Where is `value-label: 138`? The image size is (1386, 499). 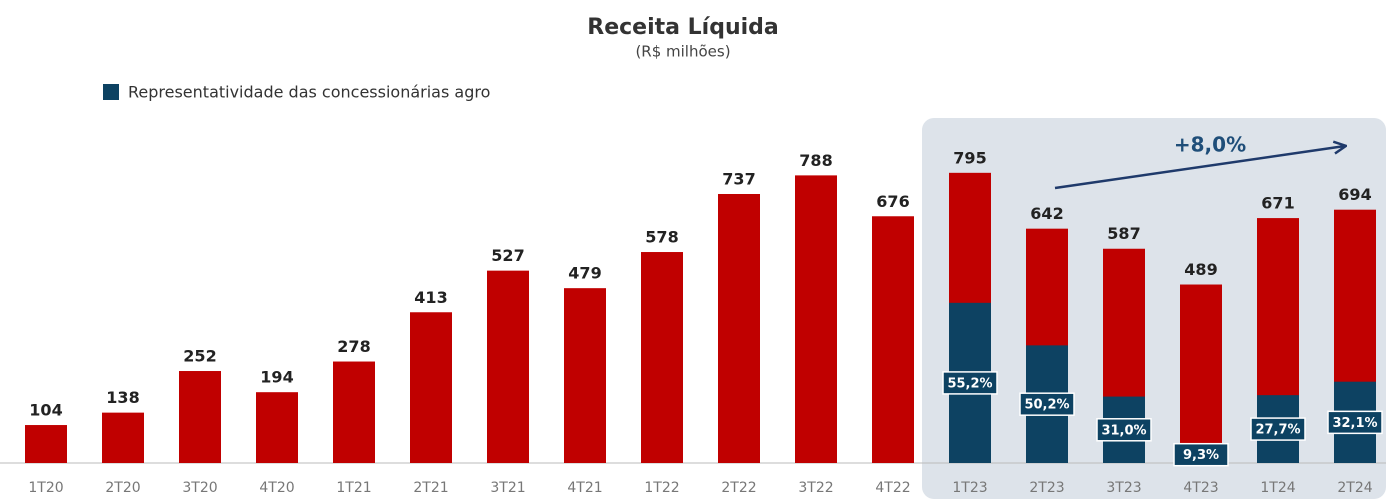
value-label: 138 is located at coordinates (122, 397).